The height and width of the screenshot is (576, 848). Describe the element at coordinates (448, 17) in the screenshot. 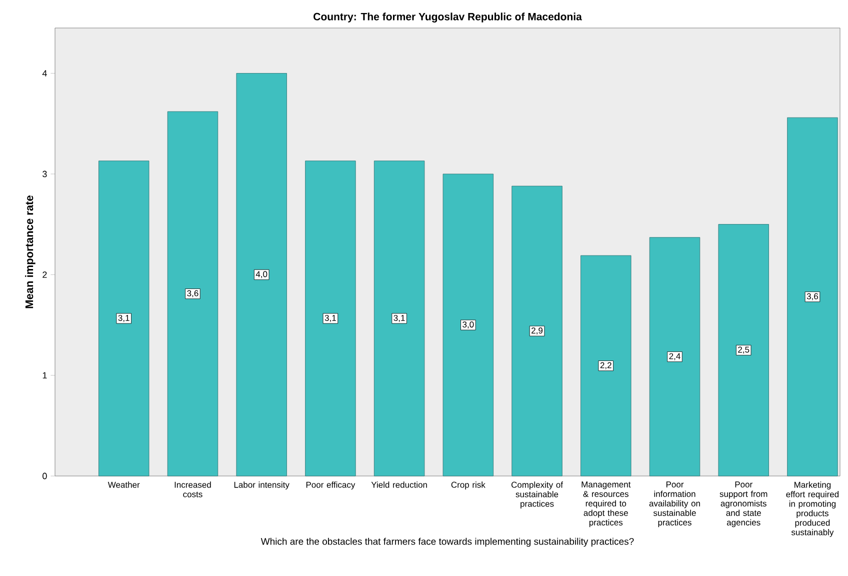

I see `chart-title: Country: The former Yugoslav Republic of Macedonia` at that location.